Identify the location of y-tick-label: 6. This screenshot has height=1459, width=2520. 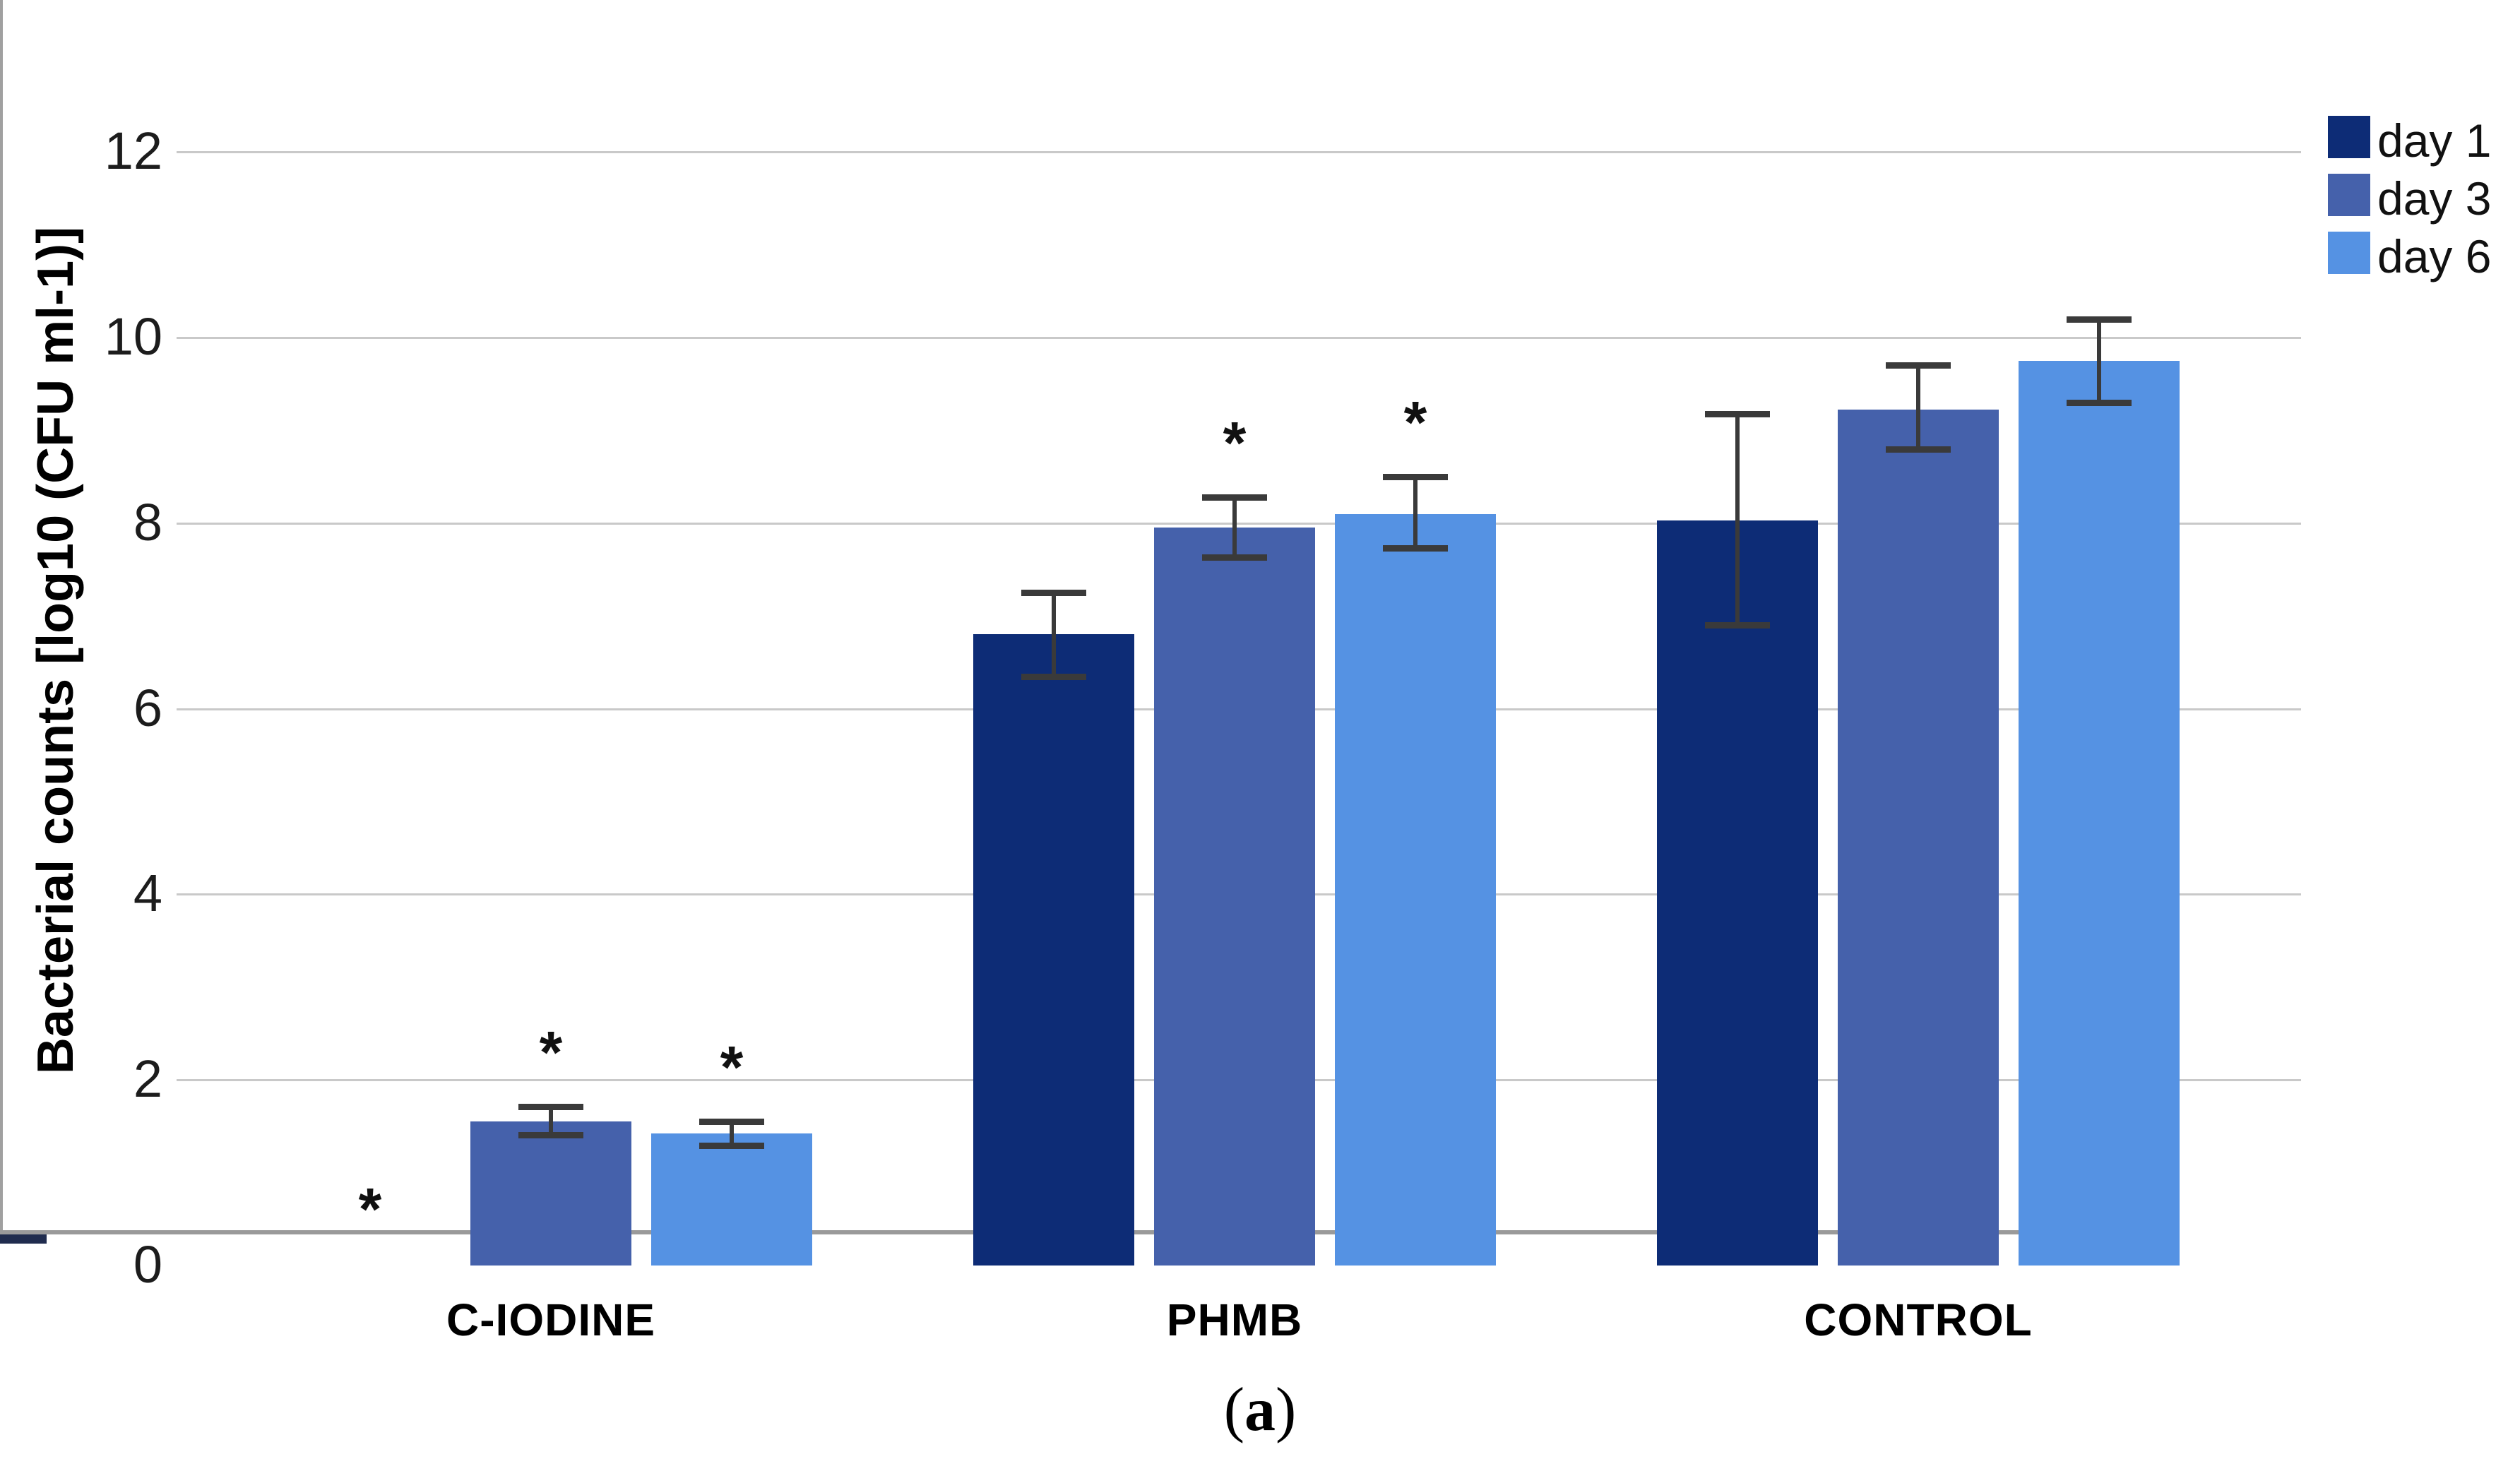
(147, 707).